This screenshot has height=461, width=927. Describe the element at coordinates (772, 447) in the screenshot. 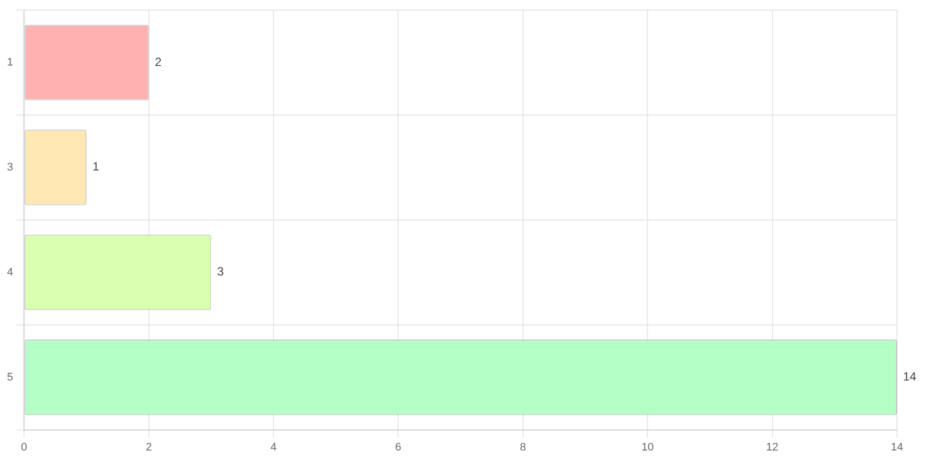

I see `x-tick-label: 12` at that location.